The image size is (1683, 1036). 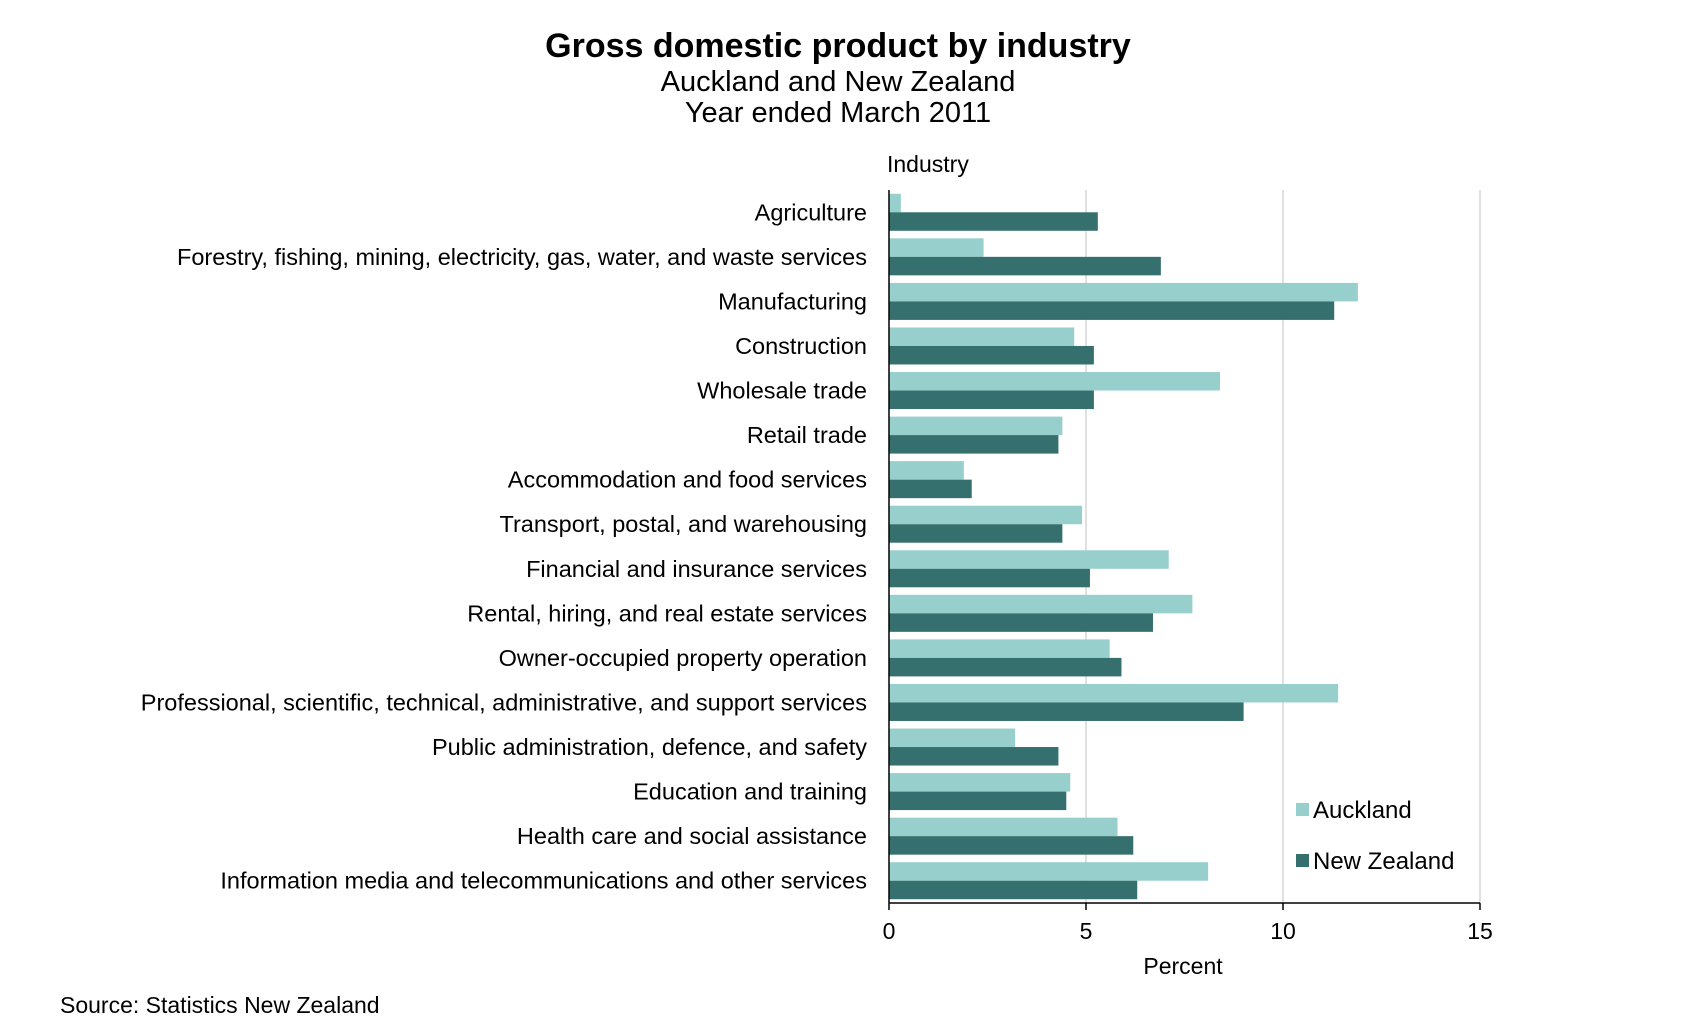 What do you see at coordinates (1025, 266) in the screenshot?
I see `bar-new-zealand-forestry-fishing-mining-electricity-gas-water-and-waste-services` at bounding box center [1025, 266].